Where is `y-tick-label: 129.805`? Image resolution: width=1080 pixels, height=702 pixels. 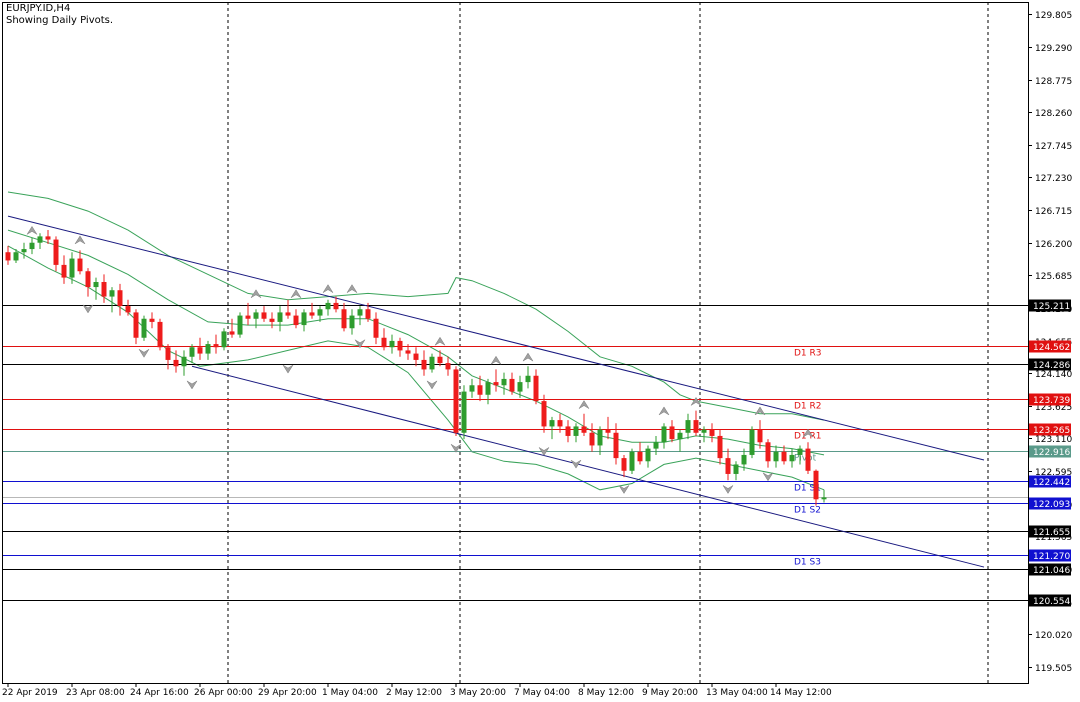 y-tick-label: 129.805 is located at coordinates (1053, 16).